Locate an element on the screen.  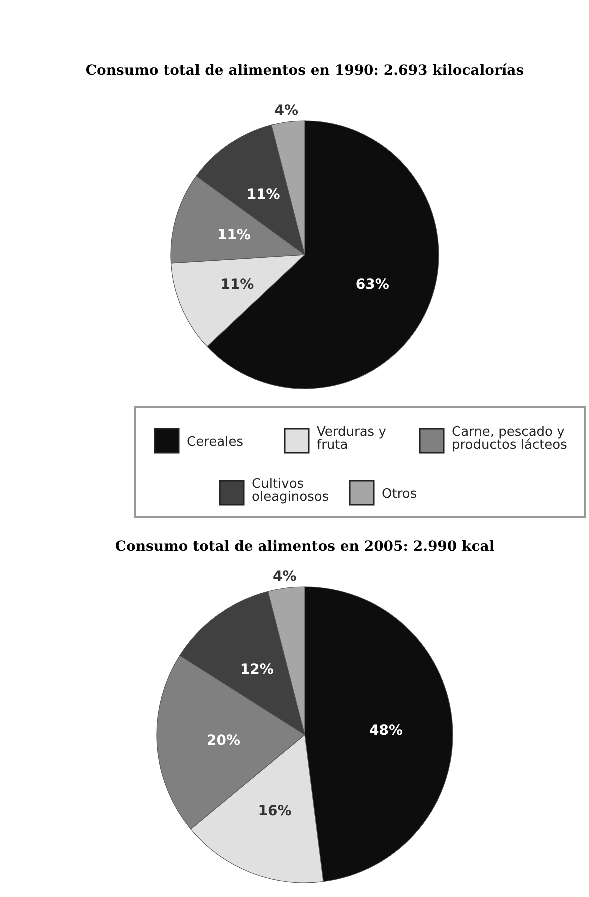
data-label: 63% is located at coordinates (373, 285).